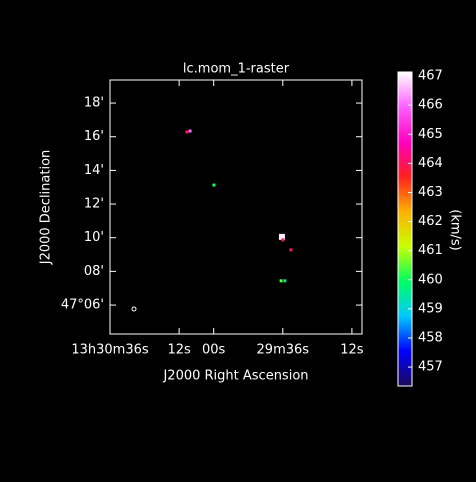  Describe the element at coordinates (430, 367) in the screenshot. I see `colorbar-tick-label: 457` at that location.